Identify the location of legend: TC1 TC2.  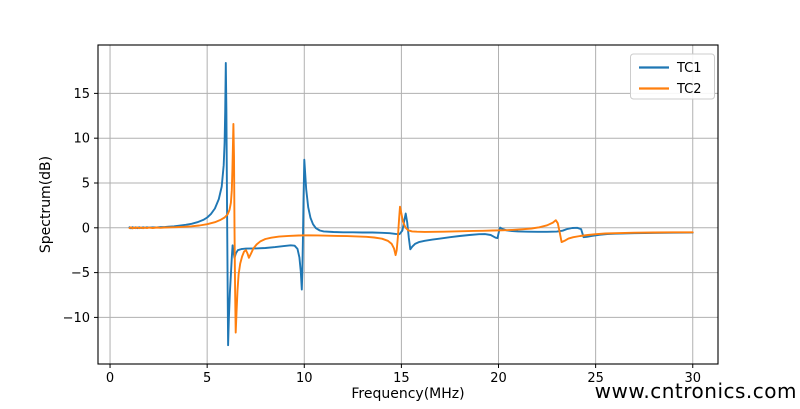
(672, 76).